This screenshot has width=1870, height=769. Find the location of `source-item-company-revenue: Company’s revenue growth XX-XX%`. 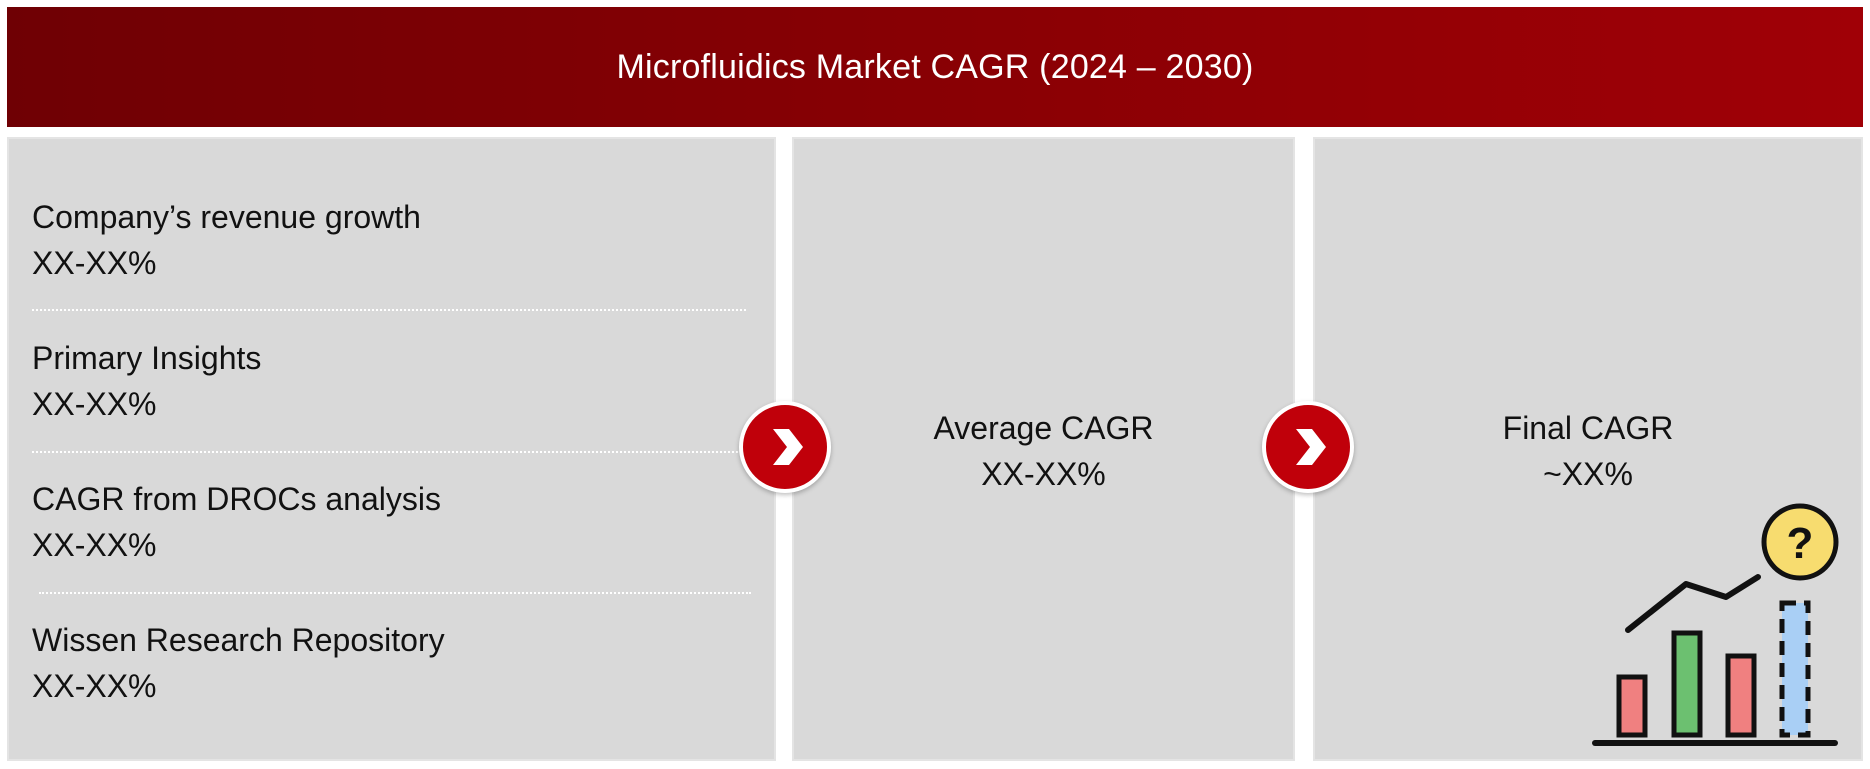

source-item-company-revenue: Company’s revenue growth XX-XX% is located at coordinates (226, 240).